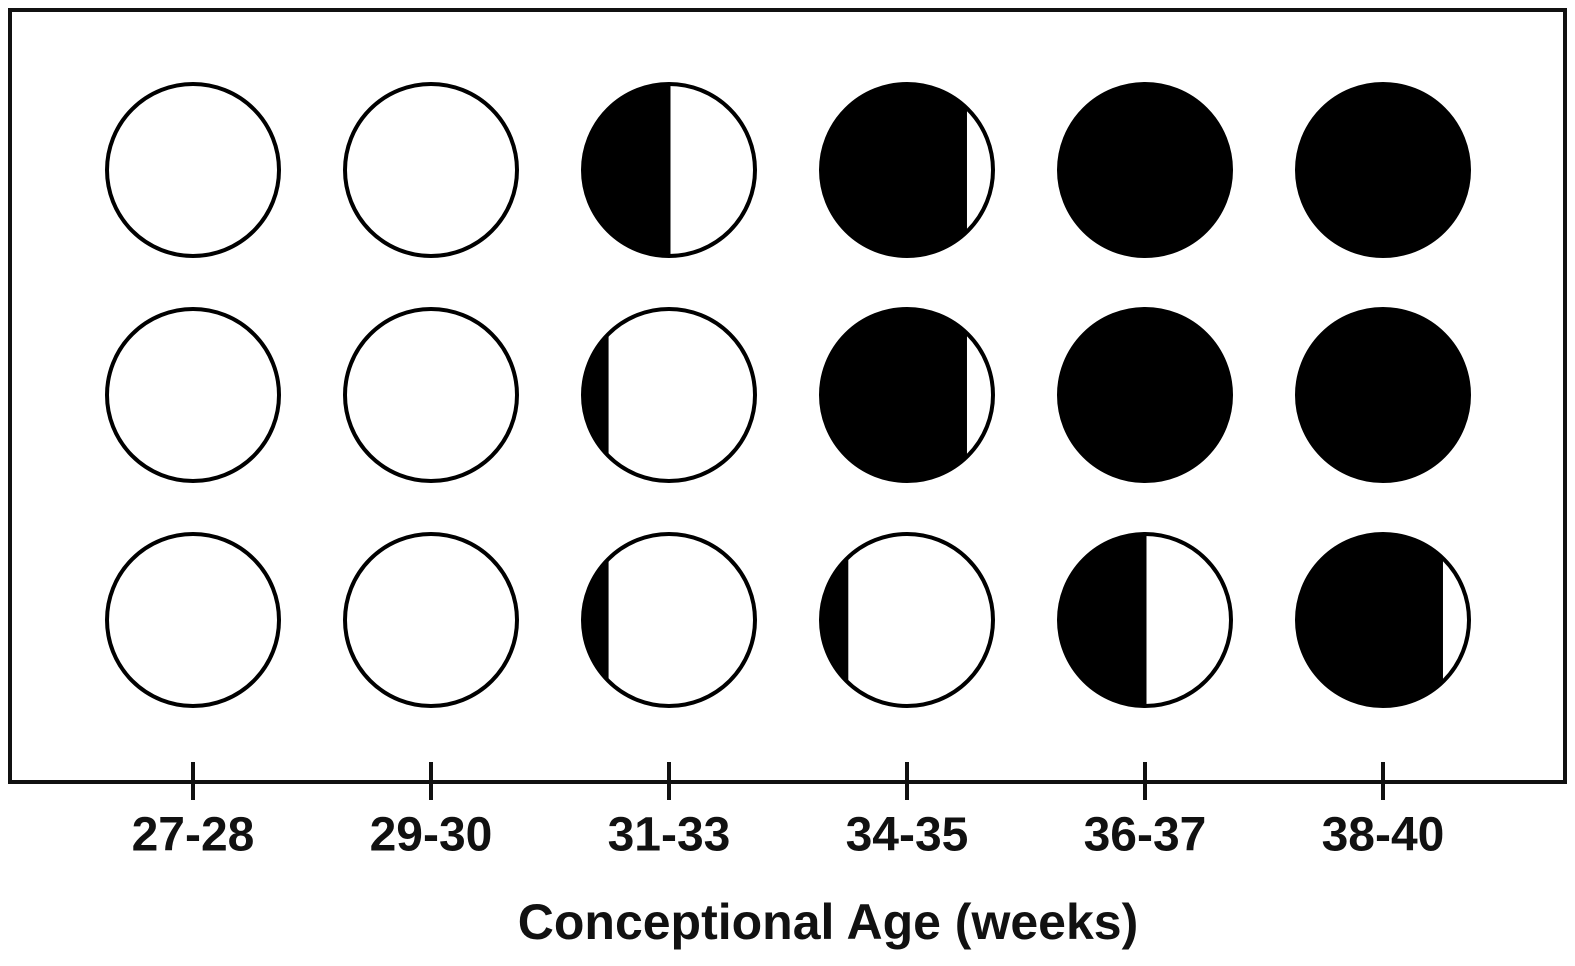 This screenshot has height=966, width=1575. Describe the element at coordinates (669, 835) in the screenshot. I see `x-tick-label: 31-33` at that location.